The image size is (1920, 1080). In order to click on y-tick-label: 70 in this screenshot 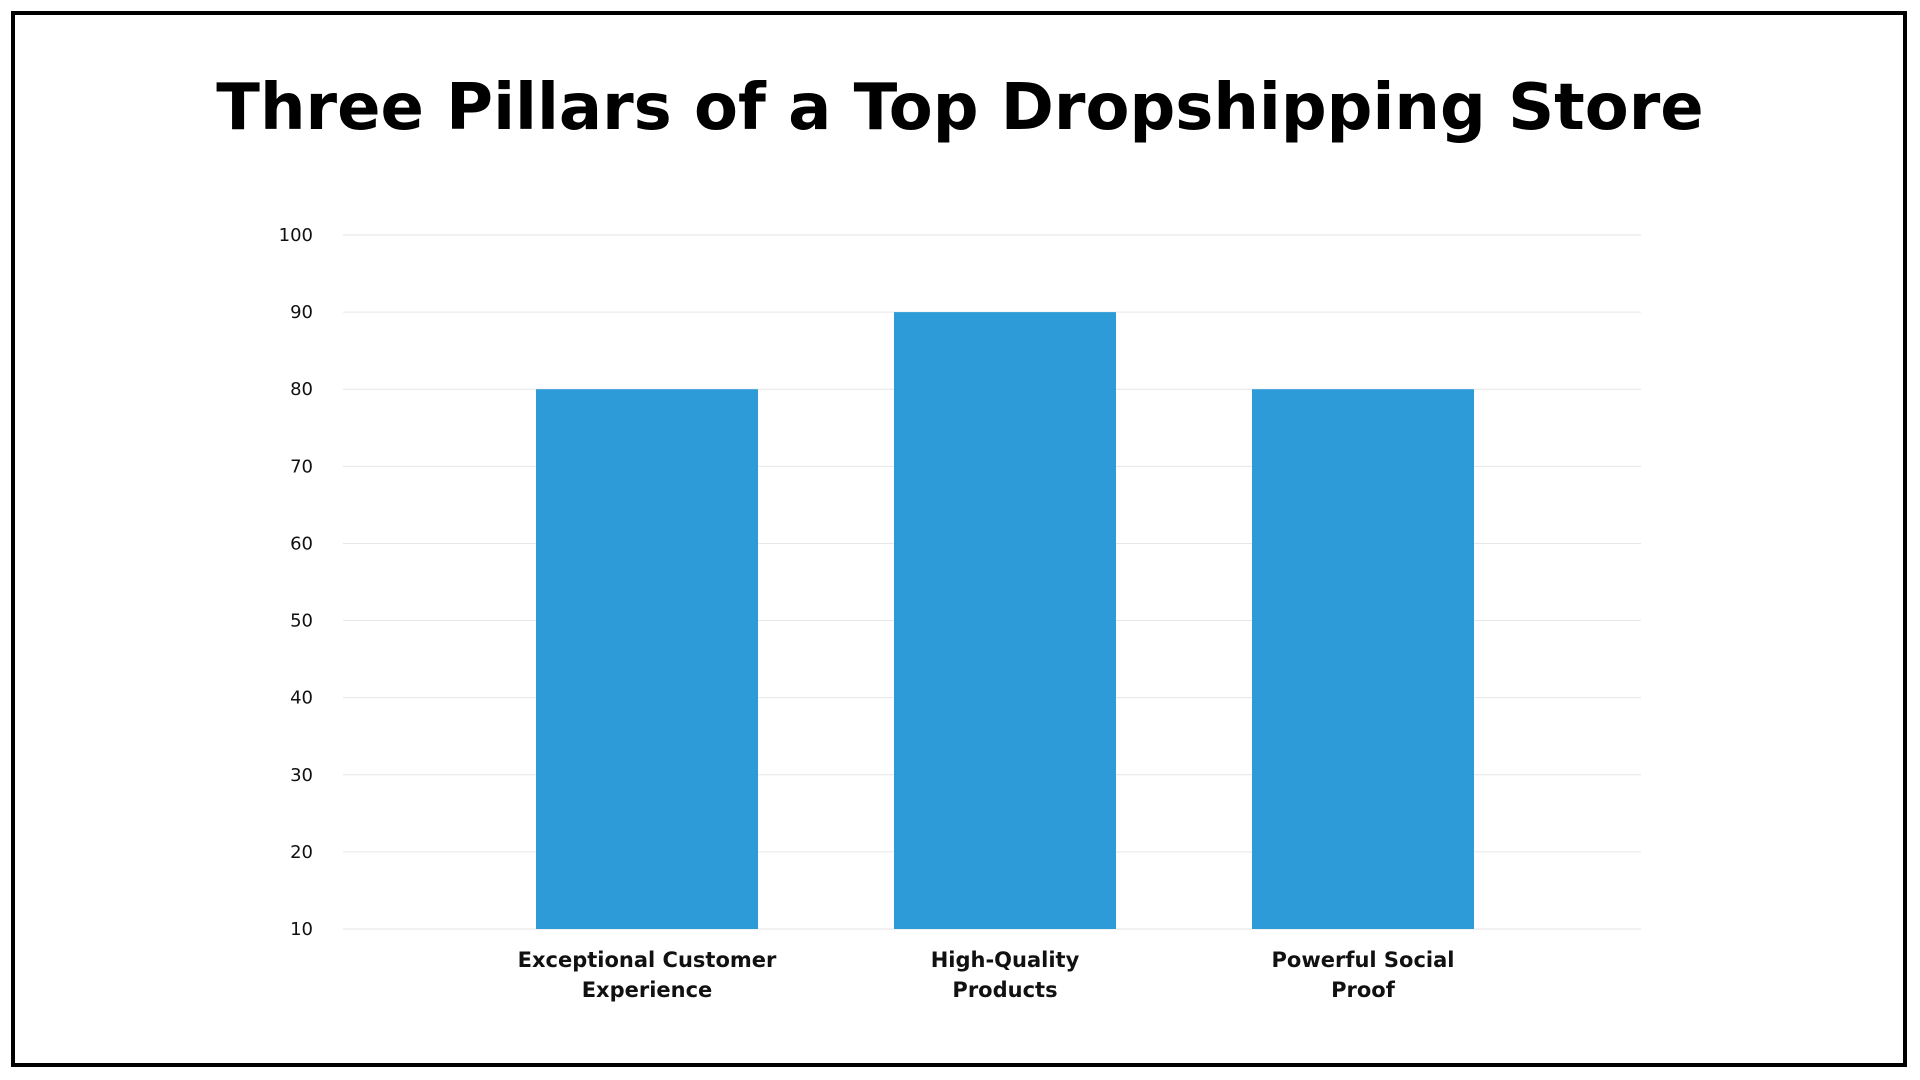, I will do `click(301, 466)`.